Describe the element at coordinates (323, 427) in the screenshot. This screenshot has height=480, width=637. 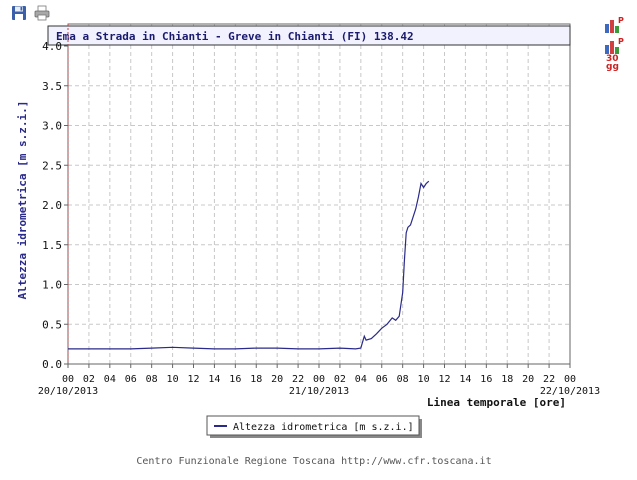
I see `legend-label: Altezza idrometrica [m s.z.i.]` at that location.